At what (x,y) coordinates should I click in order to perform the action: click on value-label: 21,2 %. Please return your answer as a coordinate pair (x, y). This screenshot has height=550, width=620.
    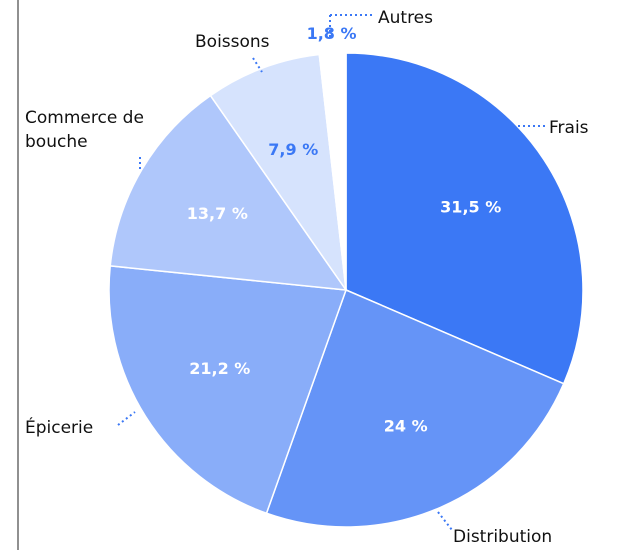
    Looking at the image, I should click on (219, 368).